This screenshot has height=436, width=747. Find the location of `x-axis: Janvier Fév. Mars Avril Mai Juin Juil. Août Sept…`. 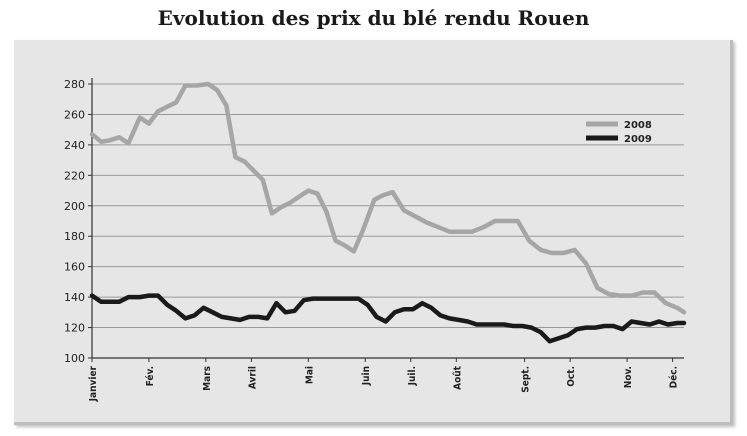

x-axis: Janvier Fév. Mars Avril Mai Juin Juil. Août Sept… is located at coordinates (386, 379).